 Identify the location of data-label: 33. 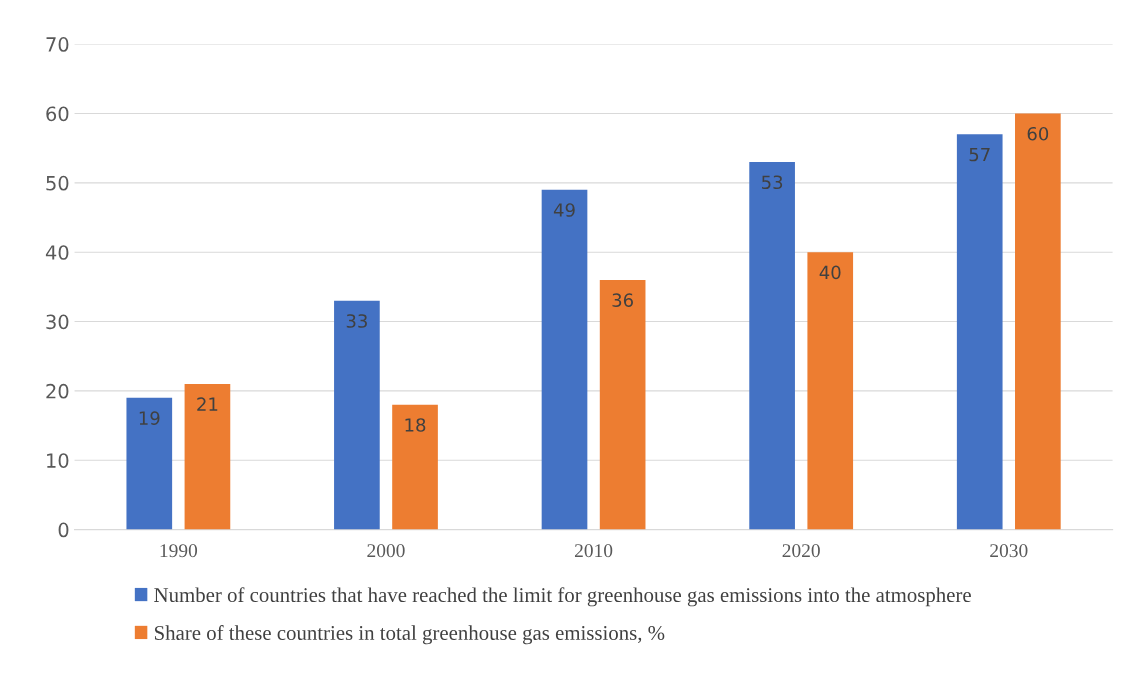
(356, 321).